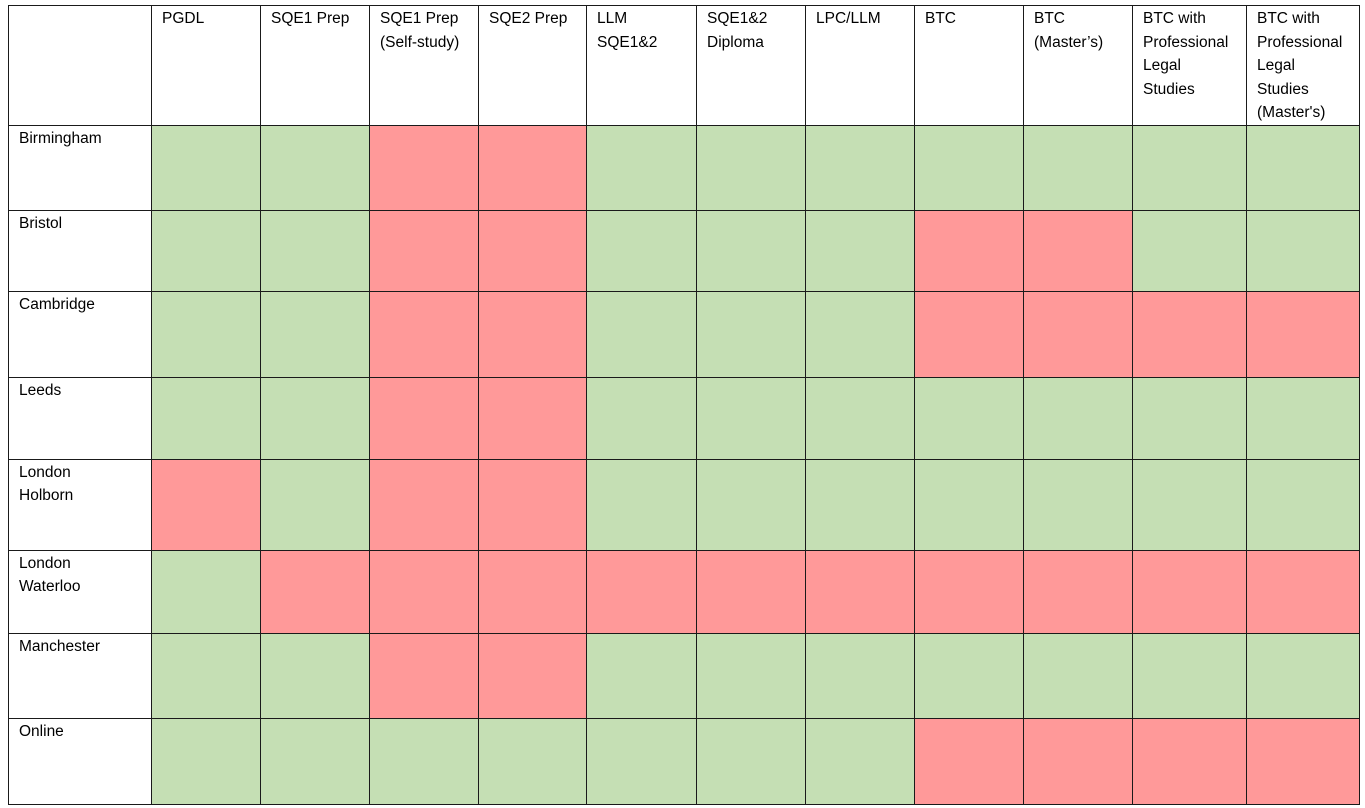 This screenshot has height=808, width=1365. I want to click on column-header-label: SQE1 Prep, so click(310, 18).